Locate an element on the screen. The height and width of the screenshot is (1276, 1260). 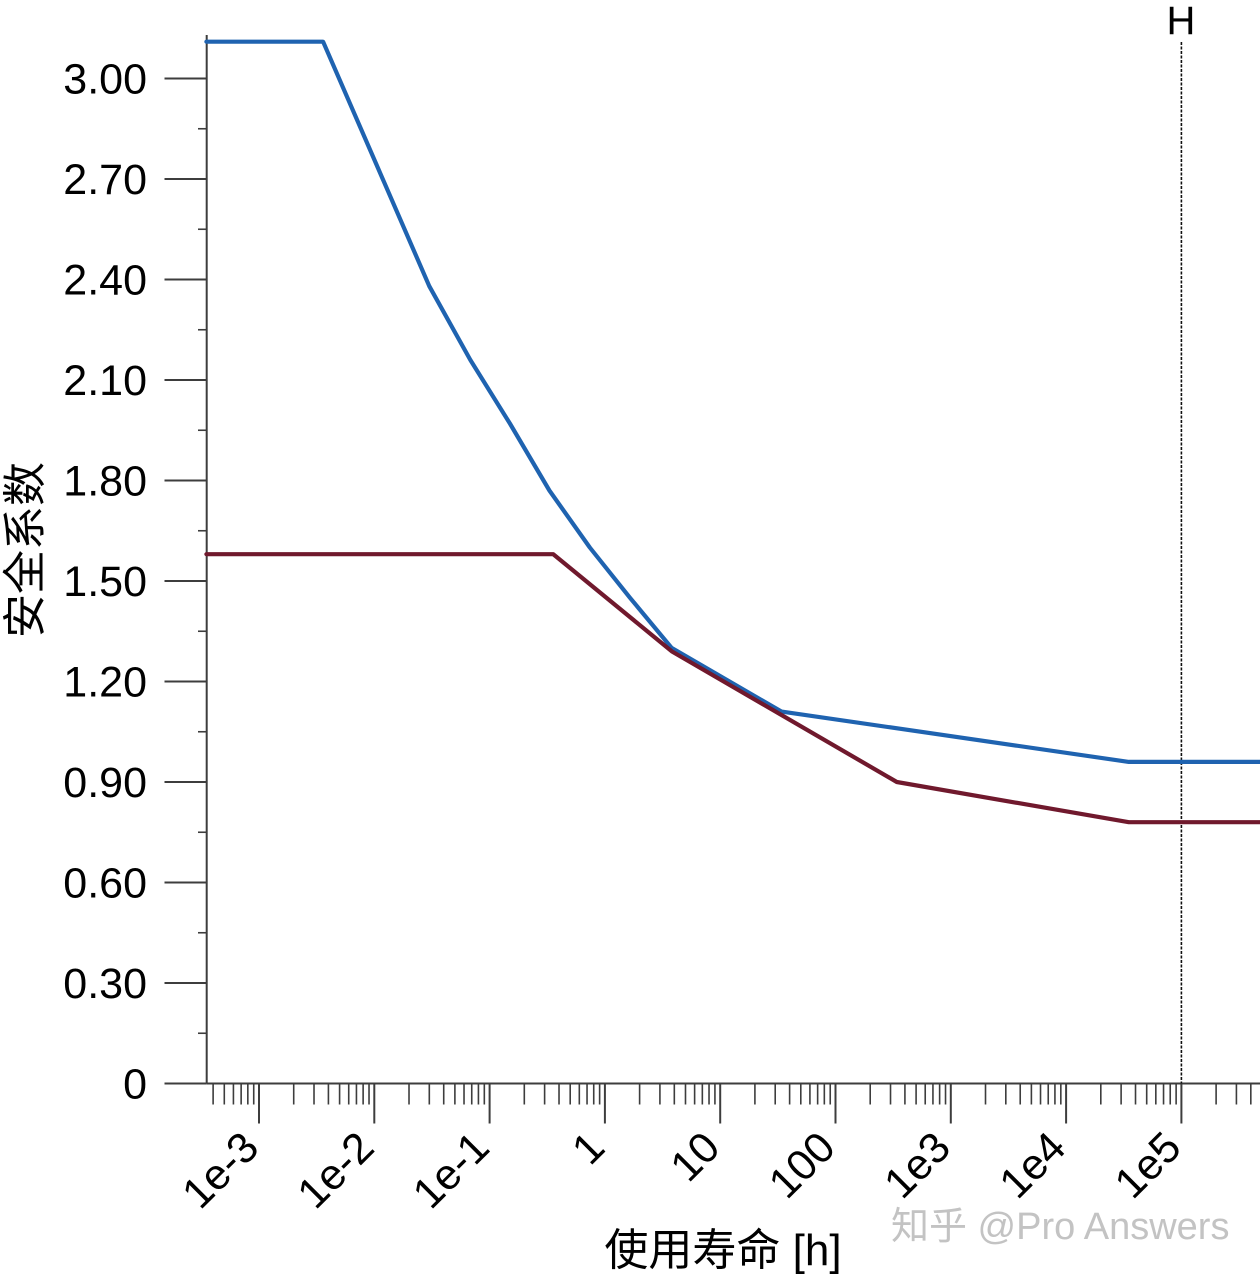
y-tick-label: 0.30 is located at coordinates (105, 984).